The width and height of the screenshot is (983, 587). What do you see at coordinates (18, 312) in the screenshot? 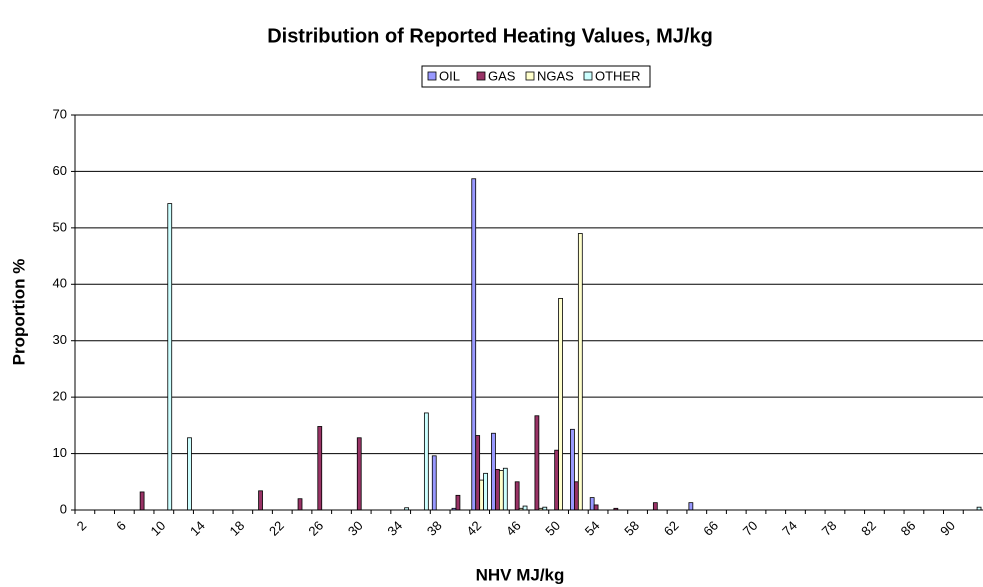
I see `y-axis-title: Proportion %` at bounding box center [18, 312].